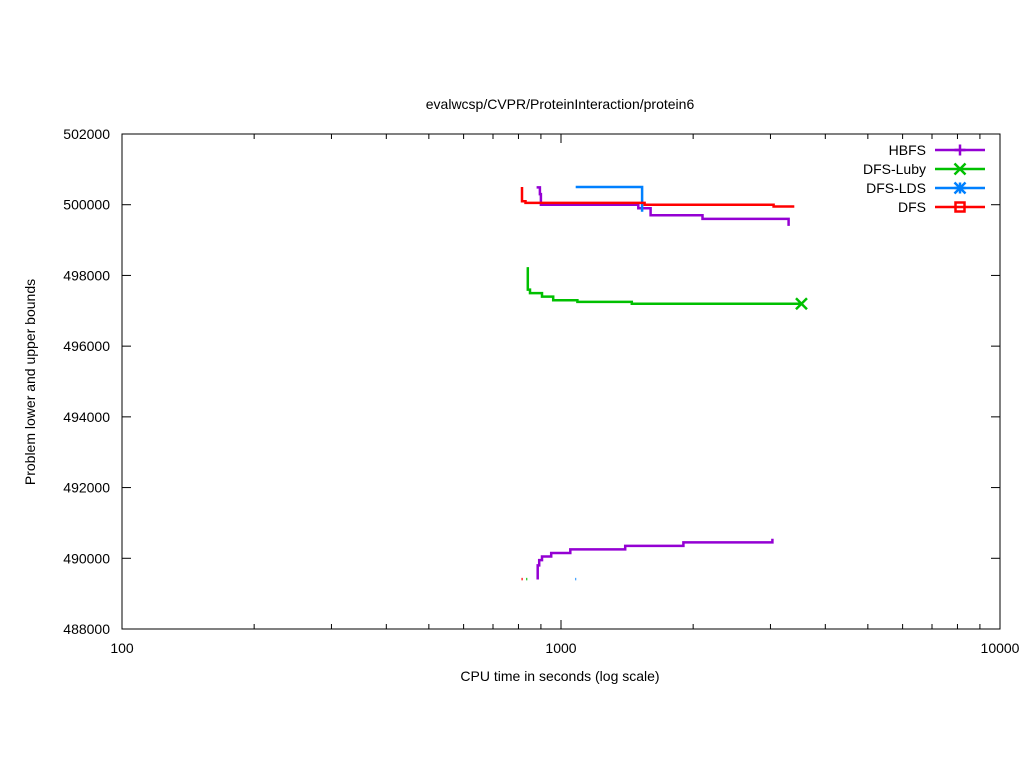  Describe the element at coordinates (122, 648) in the screenshot. I see `x-tick-label: 100` at that location.